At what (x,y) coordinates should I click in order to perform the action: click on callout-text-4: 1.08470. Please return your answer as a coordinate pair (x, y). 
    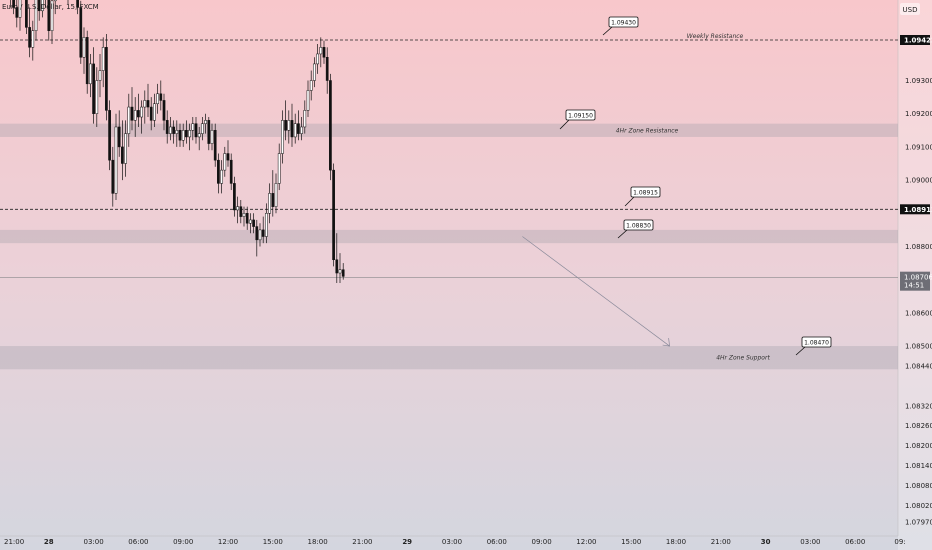
    Looking at the image, I should click on (816, 343).